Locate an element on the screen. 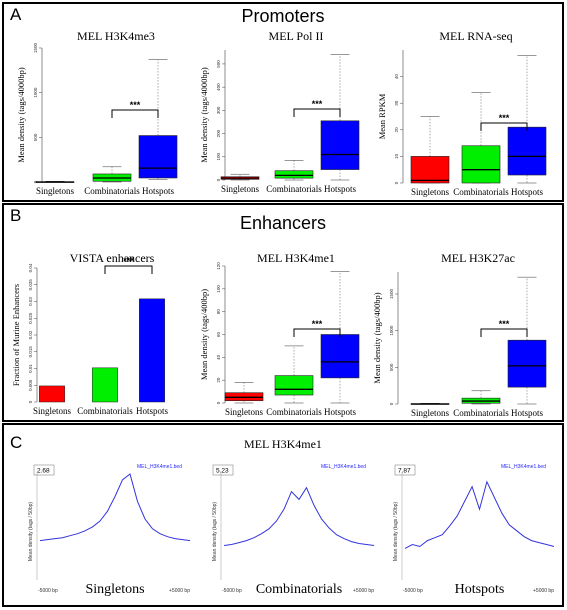 The image size is (567, 610). y-tick-label-b3-3: 1500 is located at coordinates (391, 293).